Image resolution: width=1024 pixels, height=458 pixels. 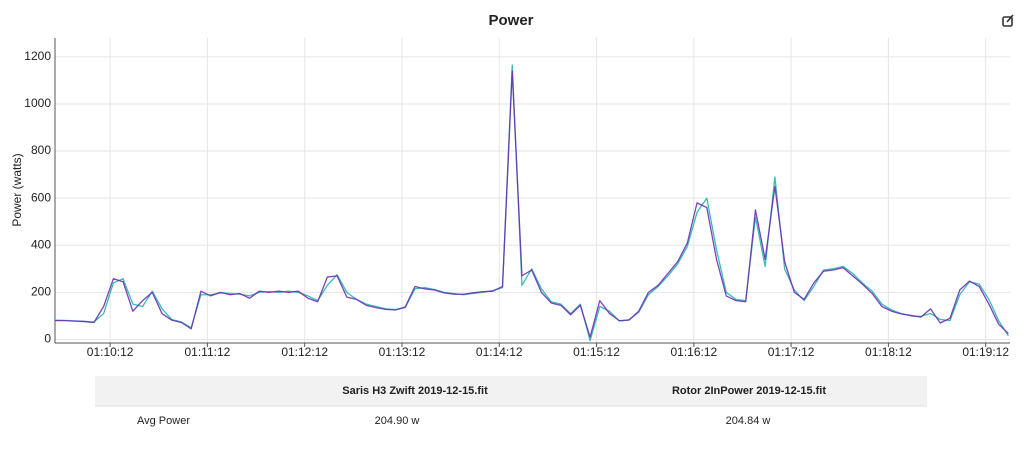 I want to click on x-tick-label: 01:13:12, so click(x=402, y=352).